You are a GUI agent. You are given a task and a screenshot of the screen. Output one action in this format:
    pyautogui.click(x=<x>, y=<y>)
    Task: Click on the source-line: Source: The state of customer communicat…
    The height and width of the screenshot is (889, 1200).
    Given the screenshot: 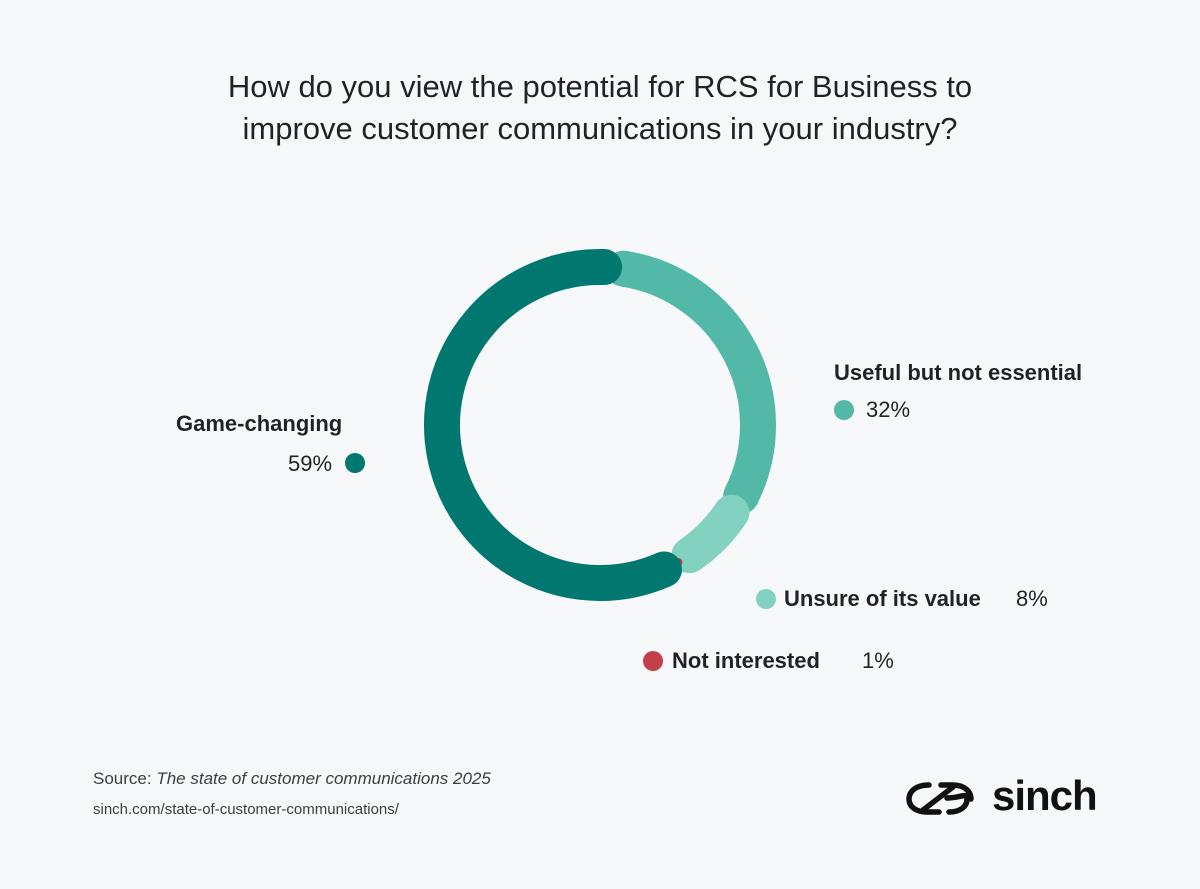 What is the action you would take?
    pyautogui.click(x=292, y=779)
    